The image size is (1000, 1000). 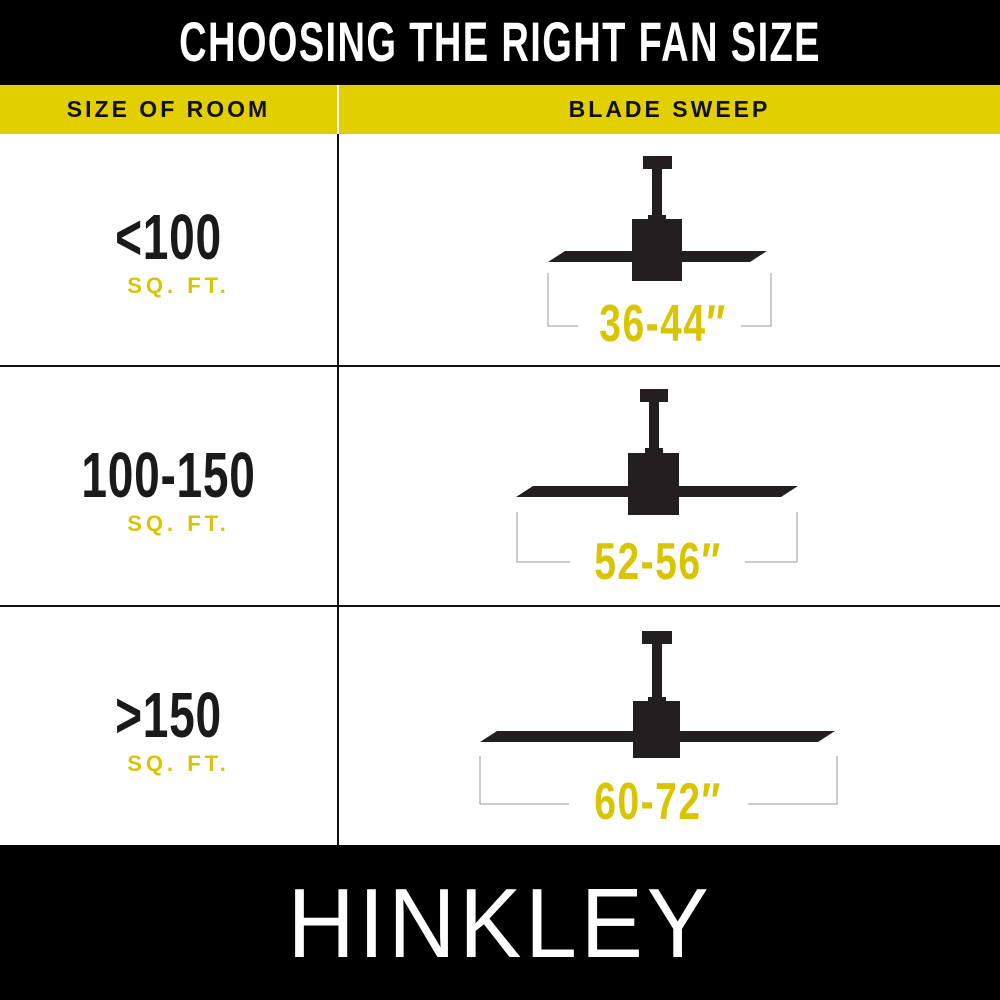 What do you see at coordinates (338, 489) in the screenshot?
I see `column-divider` at bounding box center [338, 489].